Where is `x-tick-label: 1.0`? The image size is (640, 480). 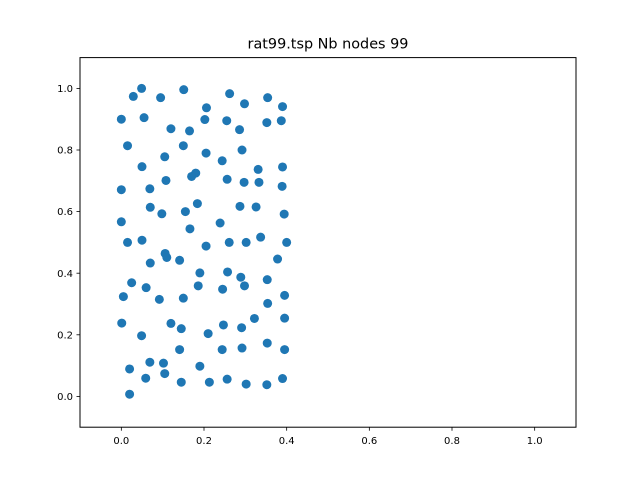 x-tick-label: 1.0 is located at coordinates (535, 441).